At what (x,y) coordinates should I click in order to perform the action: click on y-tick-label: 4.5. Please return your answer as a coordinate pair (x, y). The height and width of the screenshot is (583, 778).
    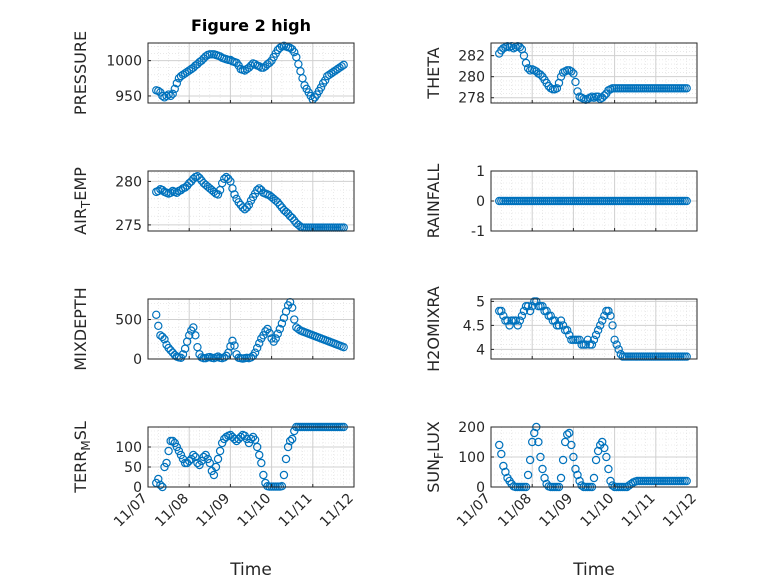
    Looking at the image, I should click on (474, 326).